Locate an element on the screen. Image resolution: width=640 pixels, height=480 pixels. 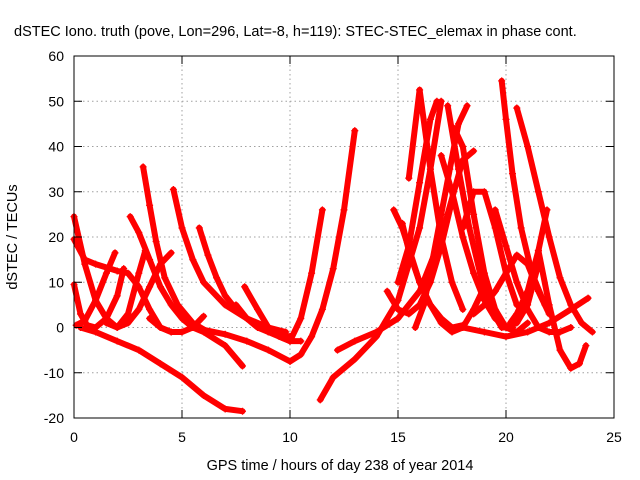
series-arc34 is located at coordinates (533, 271).